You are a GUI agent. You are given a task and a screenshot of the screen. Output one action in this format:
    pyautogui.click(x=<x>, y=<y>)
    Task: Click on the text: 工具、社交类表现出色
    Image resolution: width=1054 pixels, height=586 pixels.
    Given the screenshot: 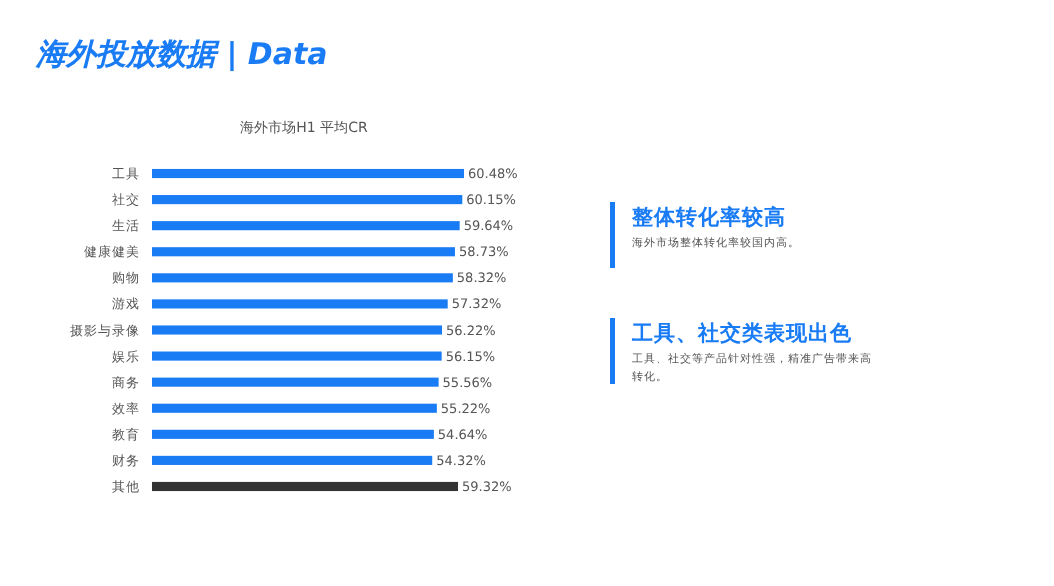 What is the action you would take?
    pyautogui.click(x=742, y=333)
    